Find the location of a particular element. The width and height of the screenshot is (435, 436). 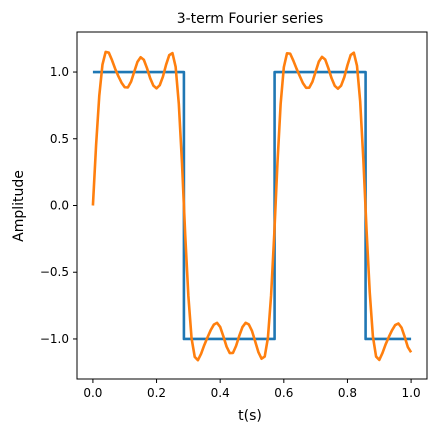

x-tick-label: 0.0 is located at coordinates (92, 393).